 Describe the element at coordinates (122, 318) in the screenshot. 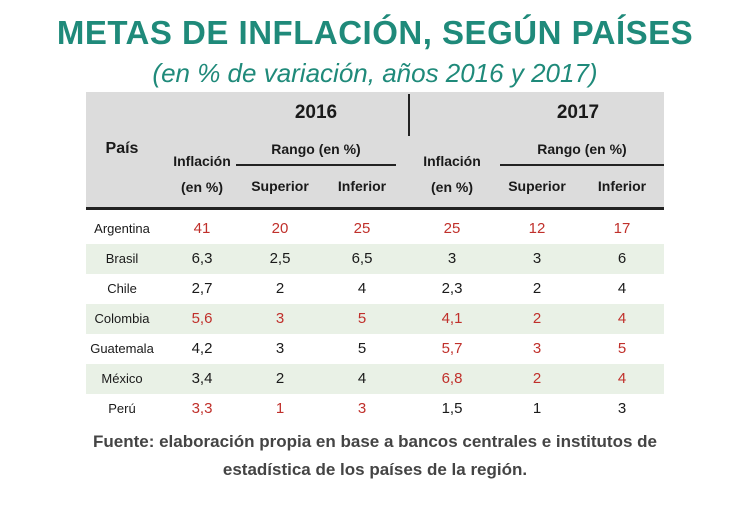

I see `country-cell: Colombia` at that location.